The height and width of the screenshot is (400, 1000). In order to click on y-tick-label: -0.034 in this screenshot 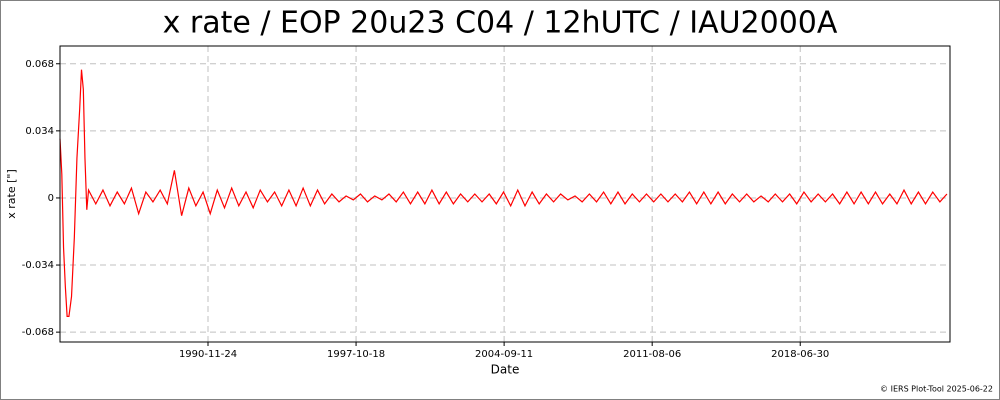, I will do `click(38, 265)`.